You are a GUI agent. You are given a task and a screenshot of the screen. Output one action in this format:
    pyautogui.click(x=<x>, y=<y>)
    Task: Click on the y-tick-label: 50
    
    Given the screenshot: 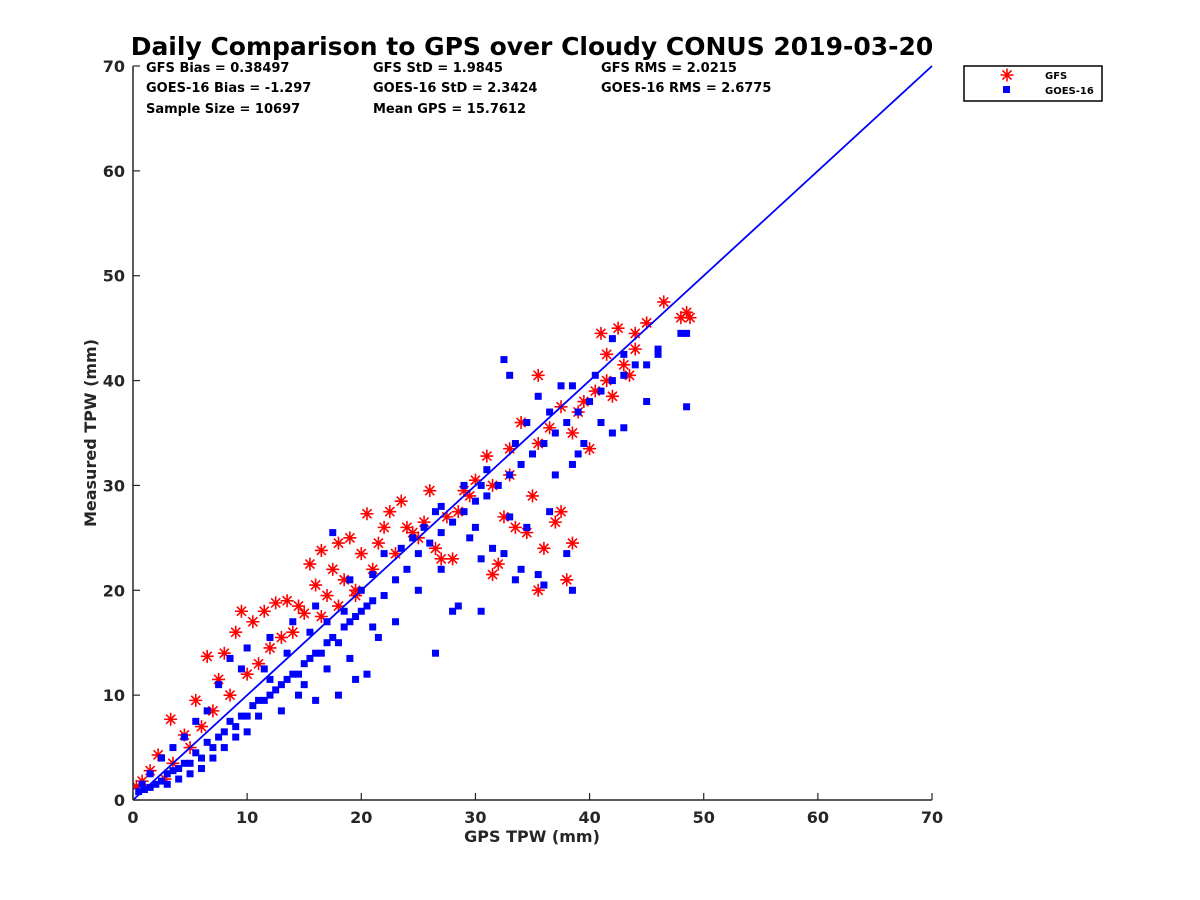 What is the action you would take?
    pyautogui.click(x=114, y=276)
    